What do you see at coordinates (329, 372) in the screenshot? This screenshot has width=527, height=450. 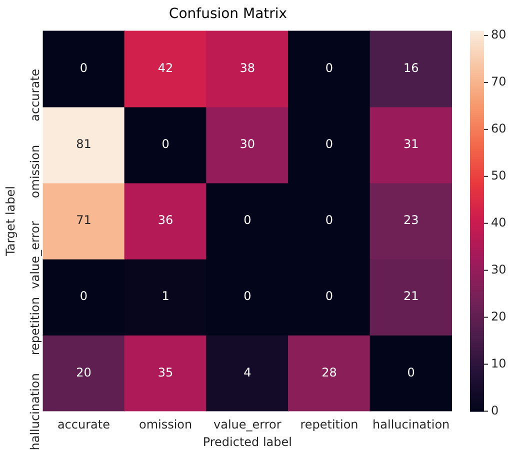 I see `data-label: 28` at bounding box center [329, 372].